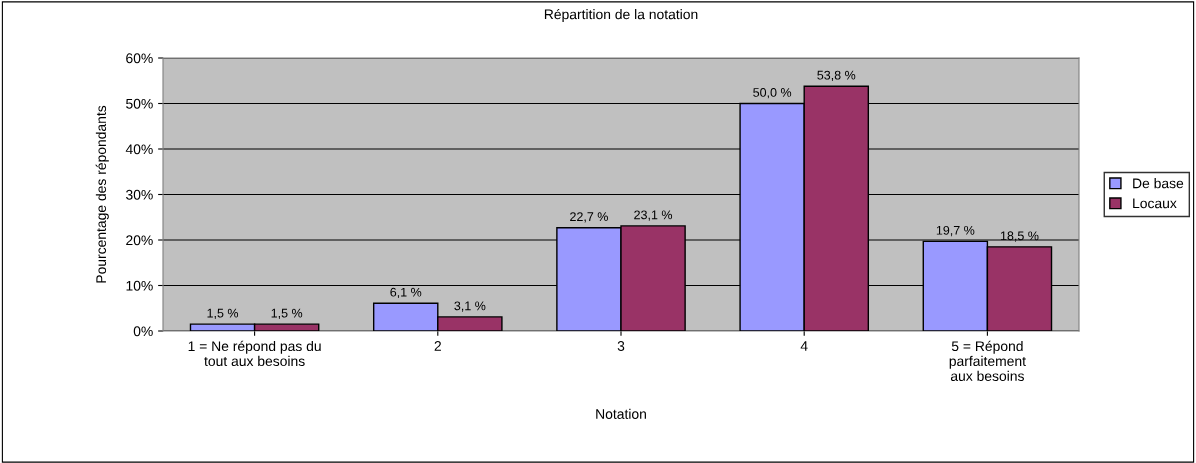 Image resolution: width=1196 pixels, height=463 pixels. I want to click on x-axis-title: Notation, so click(621, 413).